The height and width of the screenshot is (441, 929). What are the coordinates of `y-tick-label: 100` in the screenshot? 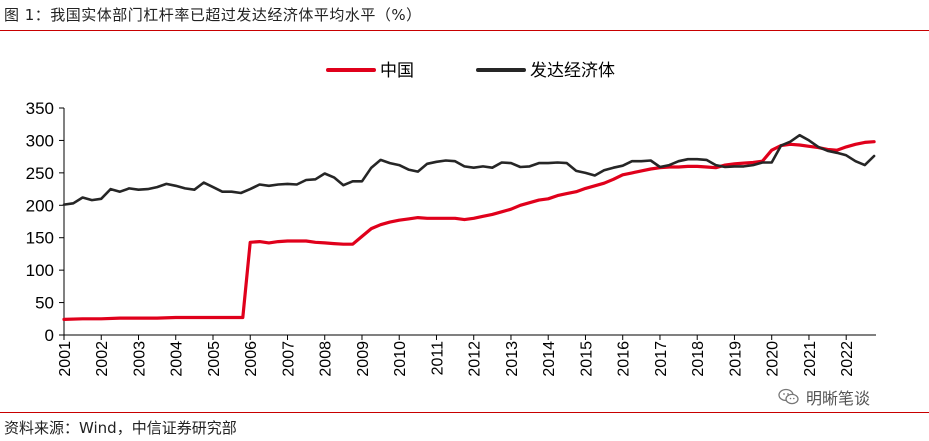 It's located at (40, 270).